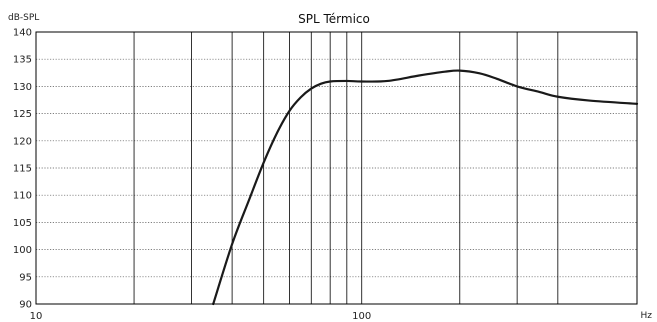  What do you see at coordinates (334, 19) in the screenshot?
I see `chart-title: SPL Térmico` at bounding box center [334, 19].